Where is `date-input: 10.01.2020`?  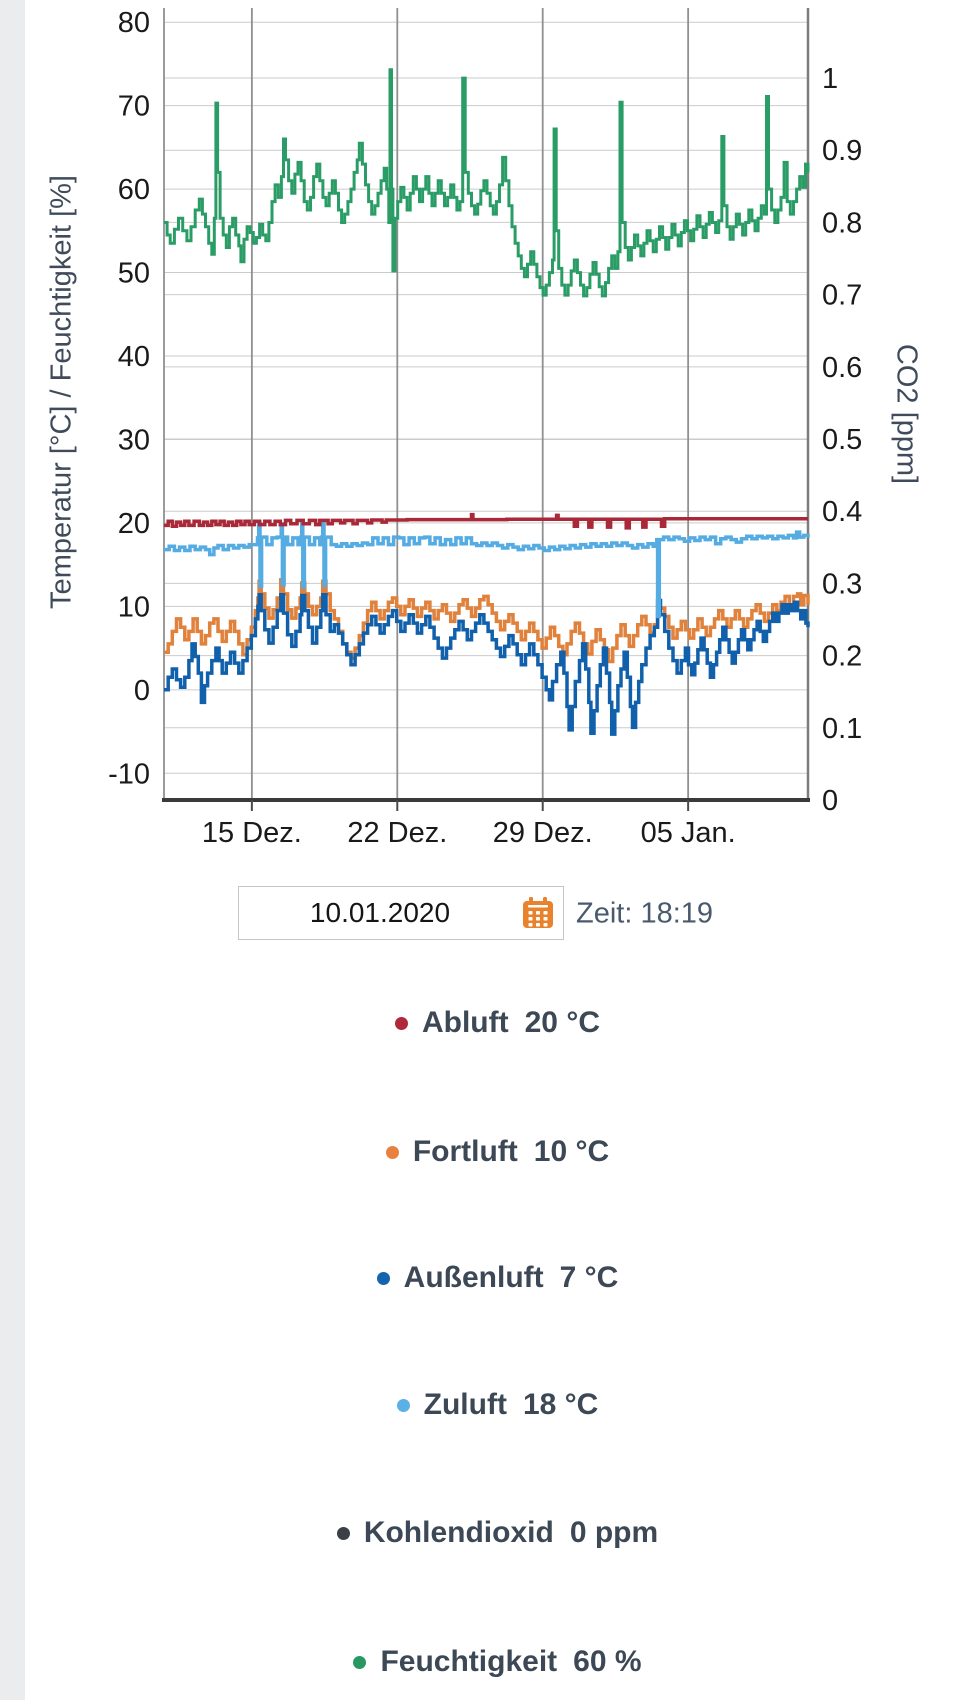 date-input: 10.01.2020 is located at coordinates (401, 913).